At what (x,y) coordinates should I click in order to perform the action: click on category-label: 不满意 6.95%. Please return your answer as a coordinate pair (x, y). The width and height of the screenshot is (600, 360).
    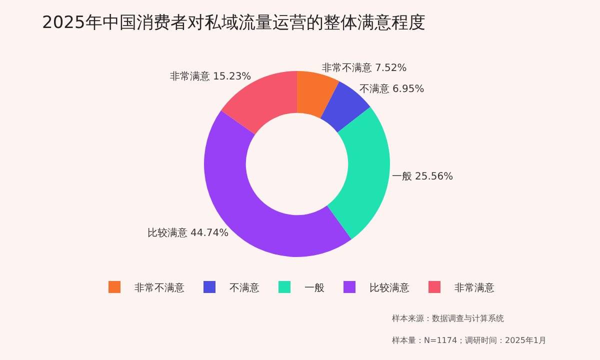
    Looking at the image, I should click on (391, 89).